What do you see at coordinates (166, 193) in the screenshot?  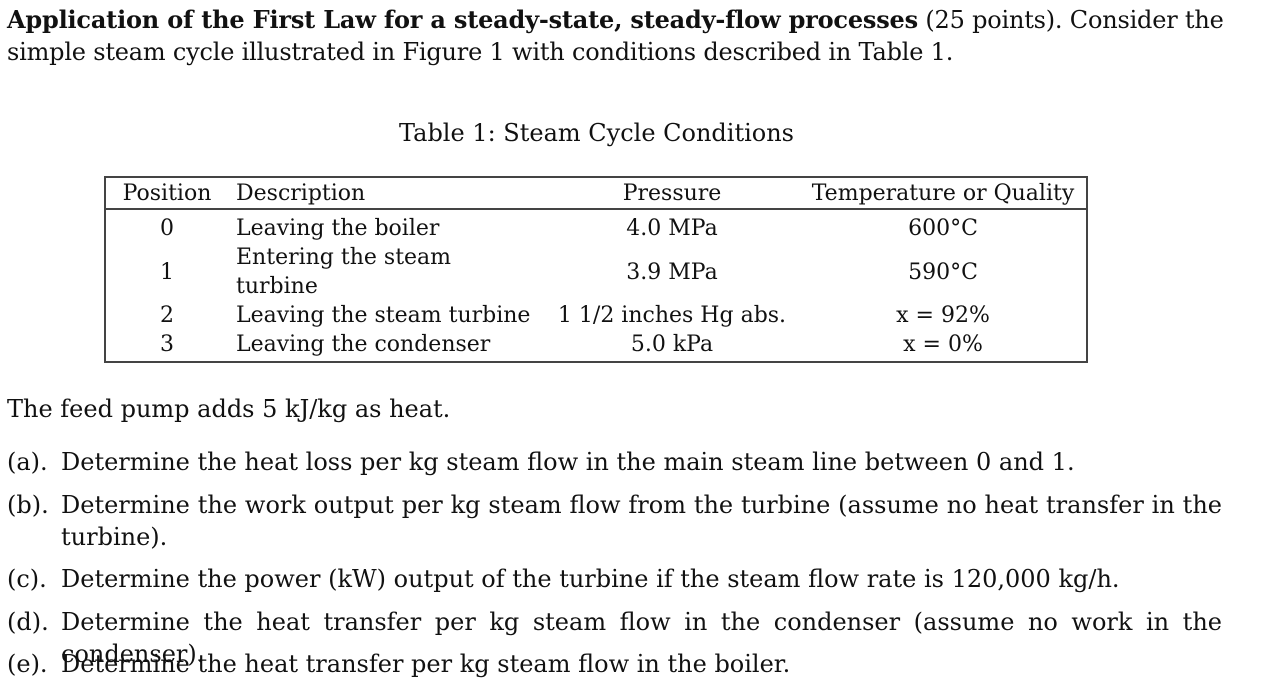 I see `column-header-position: Position` at bounding box center [166, 193].